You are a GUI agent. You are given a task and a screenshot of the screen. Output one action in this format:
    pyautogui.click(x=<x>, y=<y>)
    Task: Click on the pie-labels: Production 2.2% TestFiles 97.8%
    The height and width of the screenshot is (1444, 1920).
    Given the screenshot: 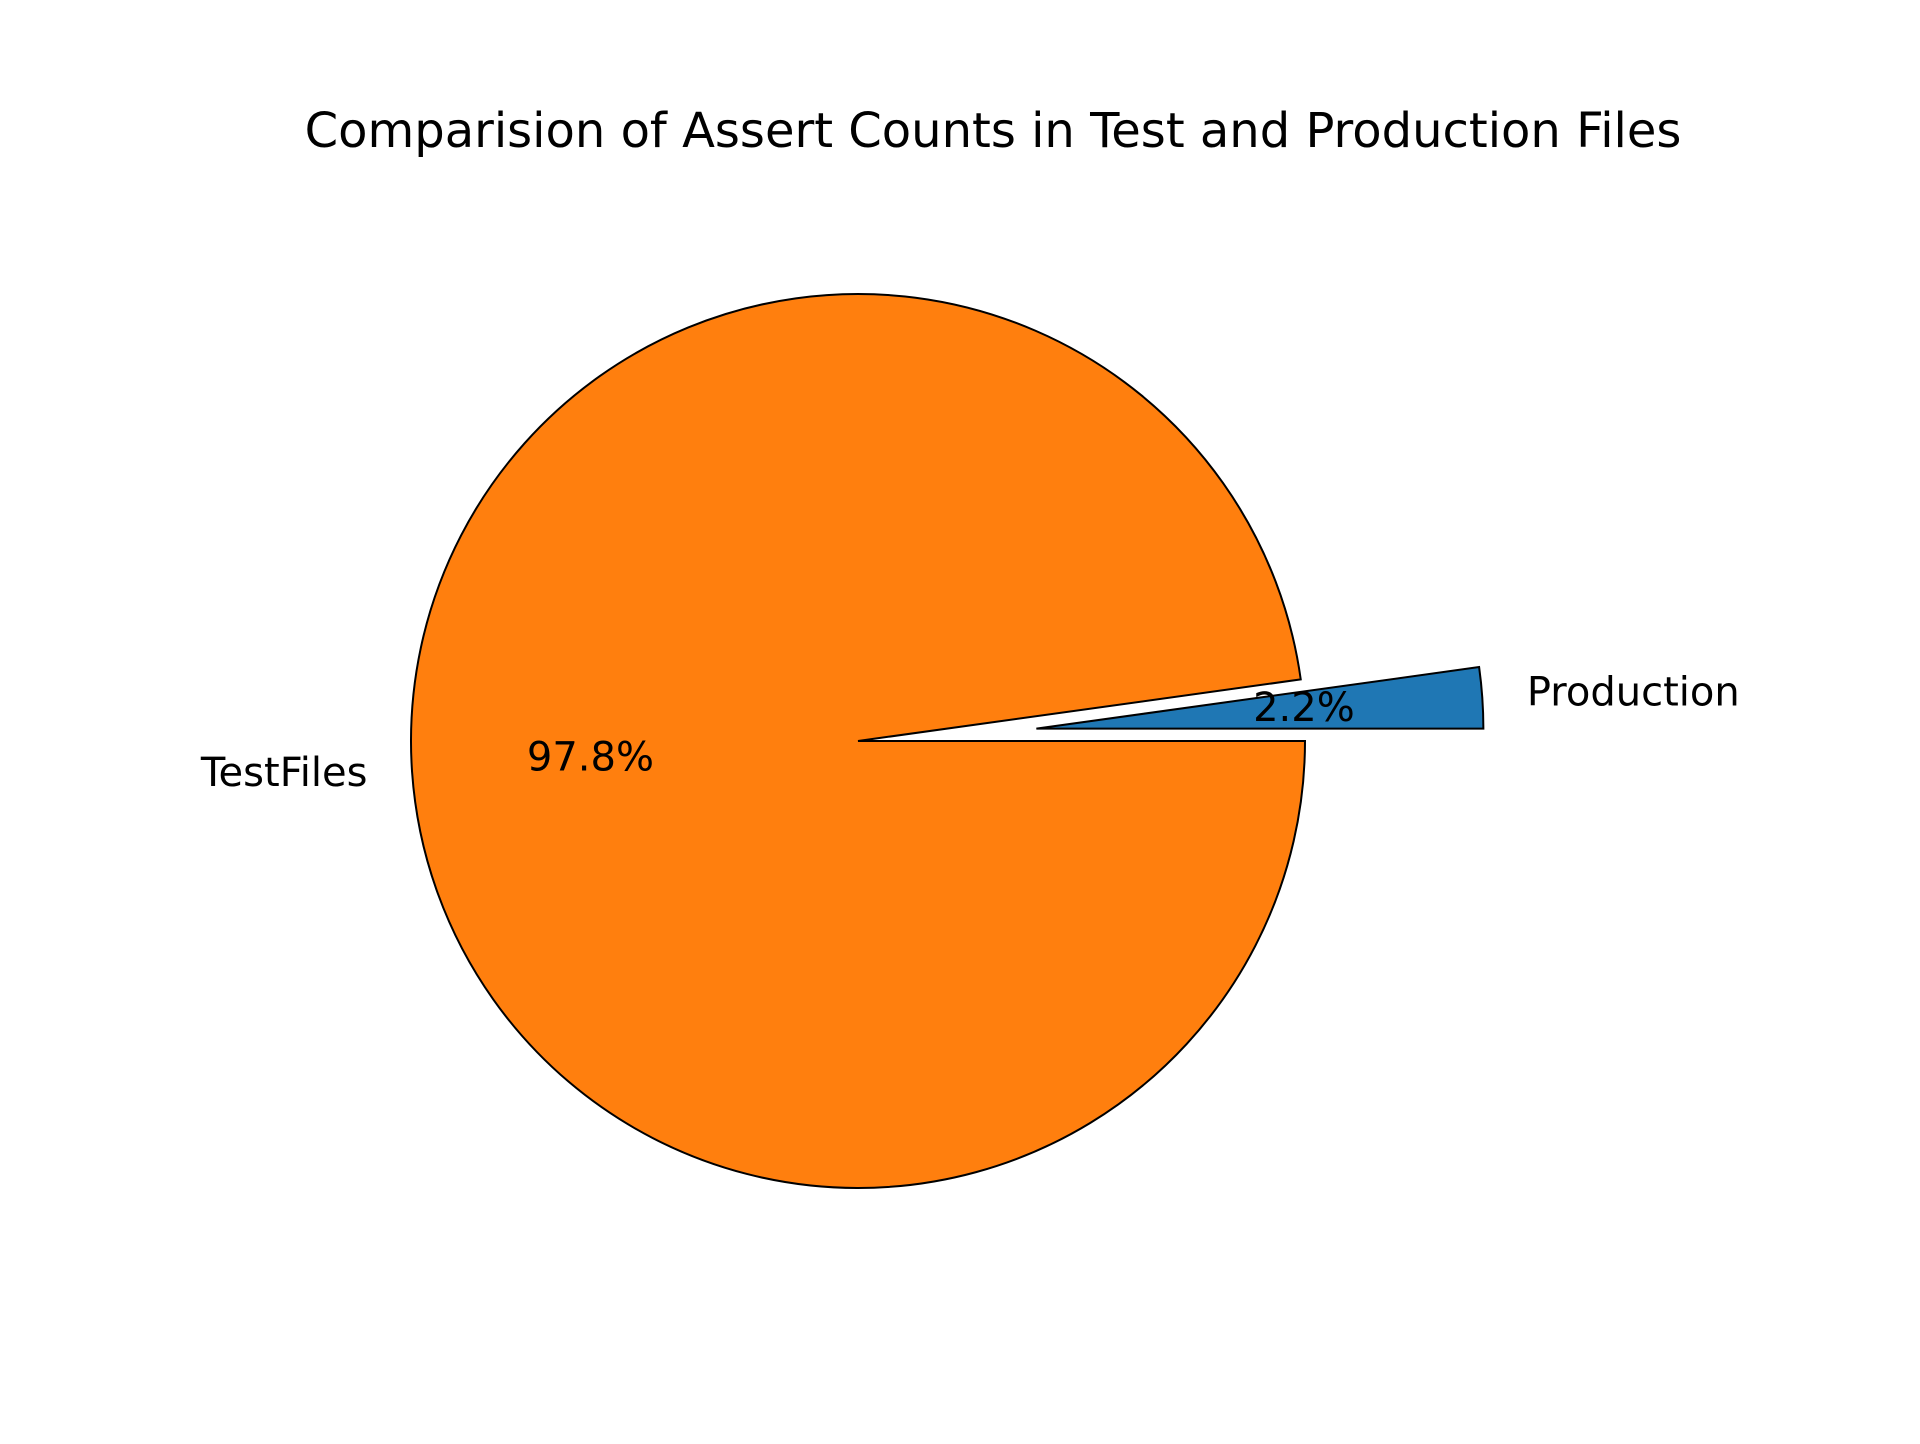 What is the action you would take?
    pyautogui.click(x=970, y=733)
    